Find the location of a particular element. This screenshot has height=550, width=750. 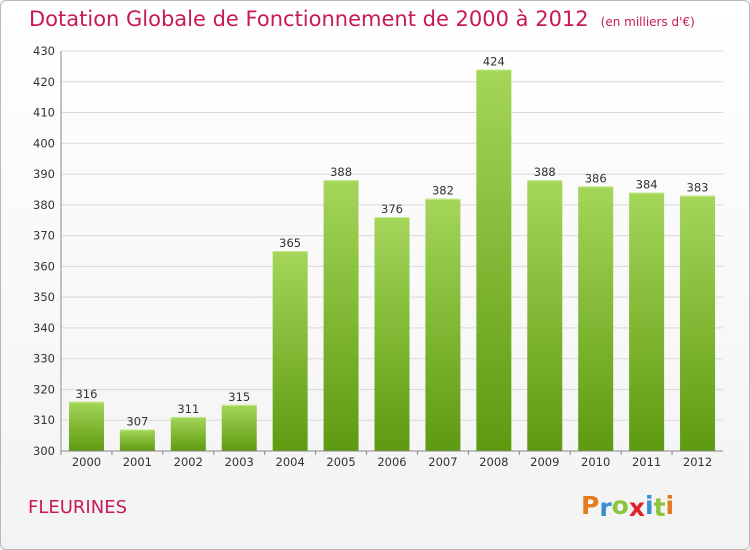

logo-letter: P is located at coordinates (590, 505).